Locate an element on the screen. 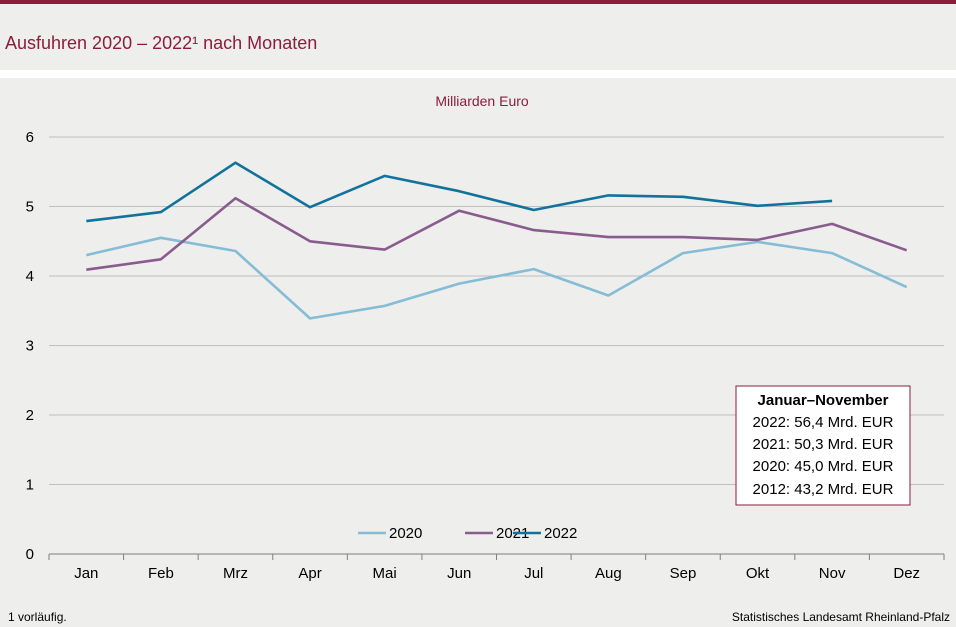  legend-label-2022: 2022 is located at coordinates (560, 533).